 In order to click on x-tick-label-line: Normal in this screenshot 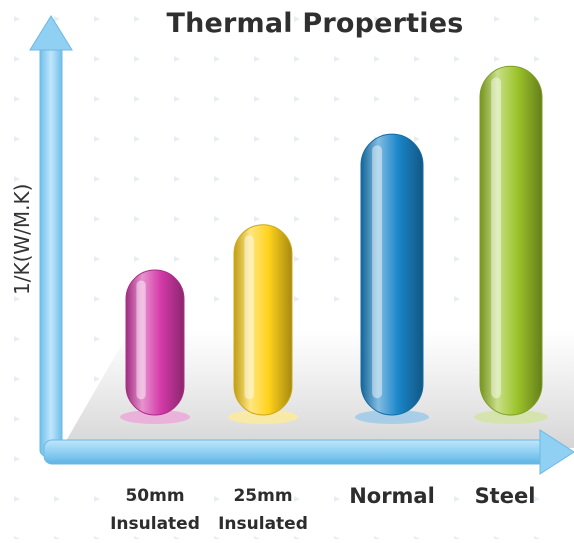, I will do `click(392, 496)`.